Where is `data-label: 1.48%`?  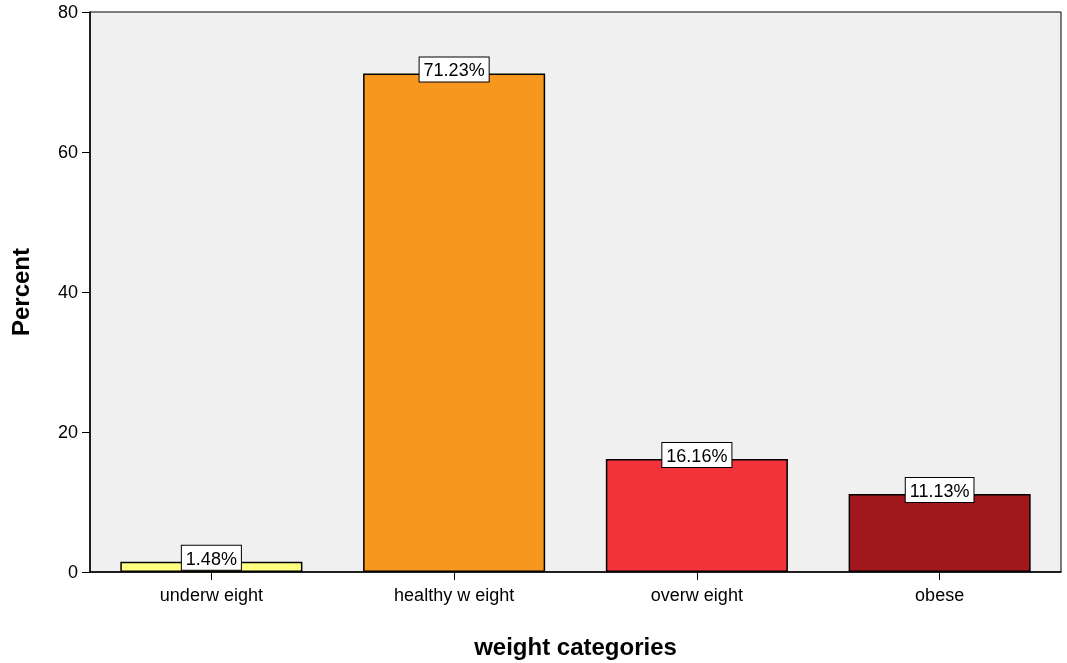
data-label: 1.48% is located at coordinates (211, 558).